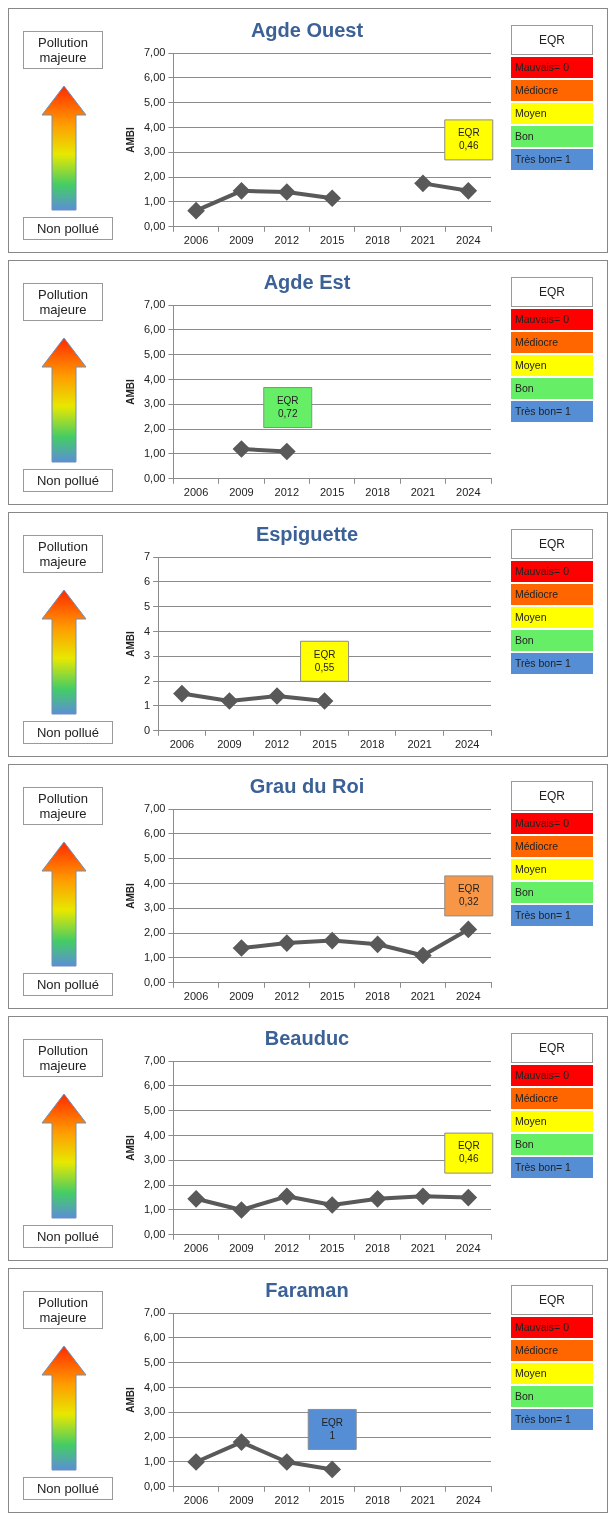  What do you see at coordinates (147, 580) in the screenshot?
I see `y-tick-label: 6` at bounding box center [147, 580].